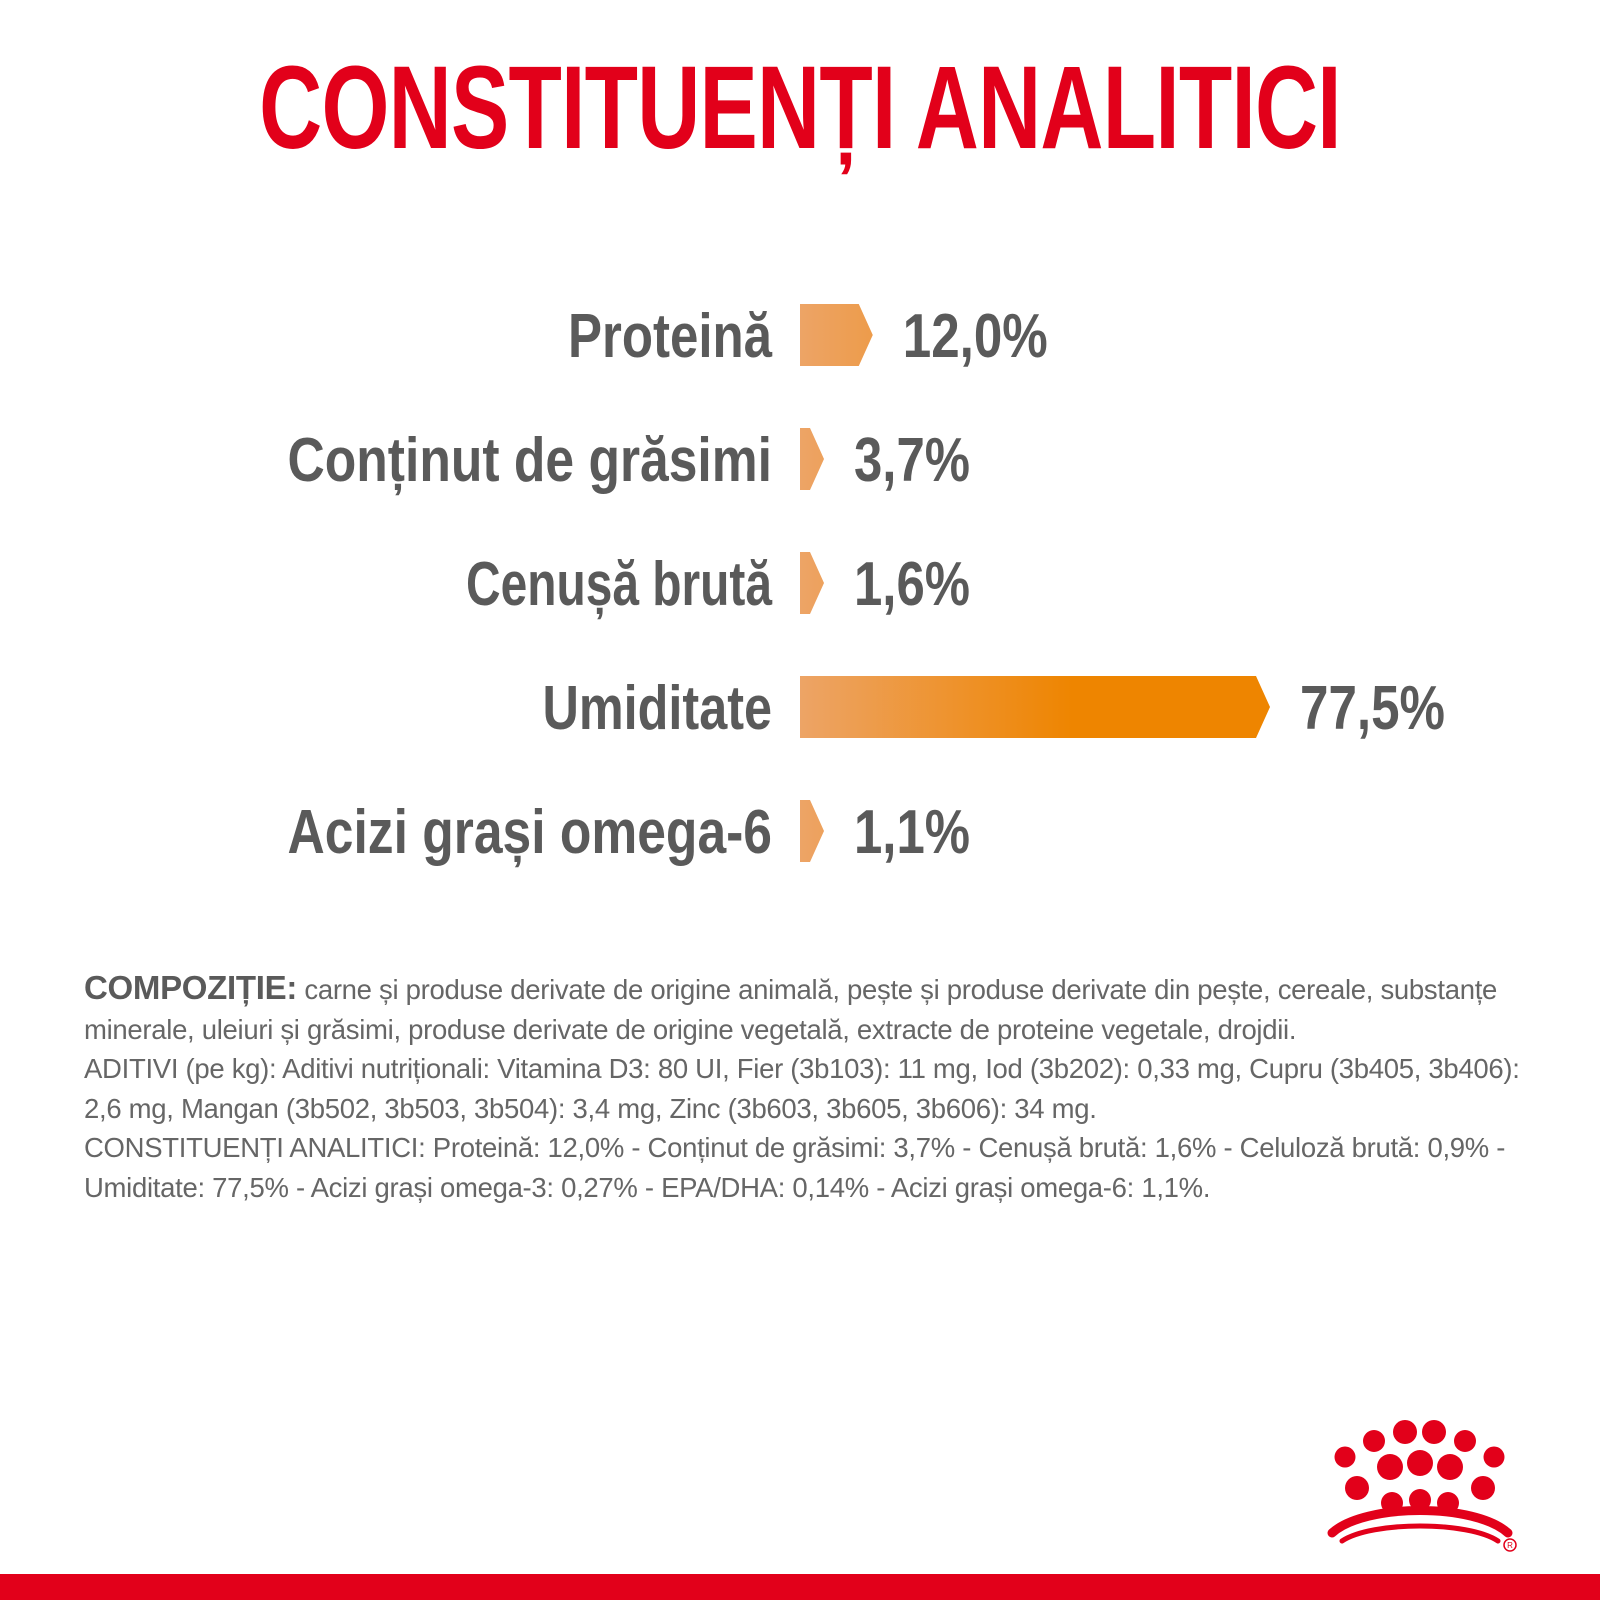 The image size is (1600, 1600). What do you see at coordinates (670, 336) in the screenshot?
I see `category-label: Proteină` at bounding box center [670, 336].